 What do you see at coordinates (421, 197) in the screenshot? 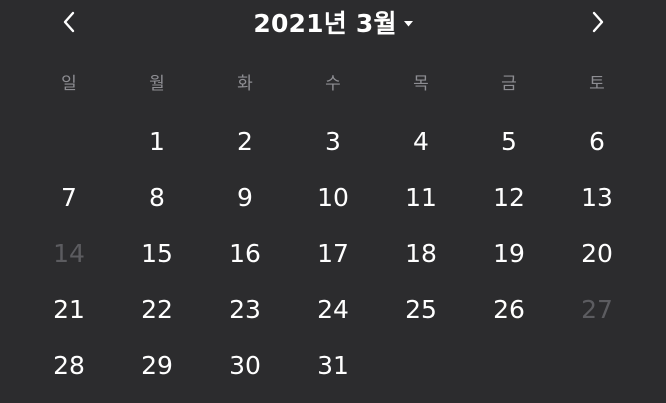
I see `day-cell-11: 11` at bounding box center [421, 197].